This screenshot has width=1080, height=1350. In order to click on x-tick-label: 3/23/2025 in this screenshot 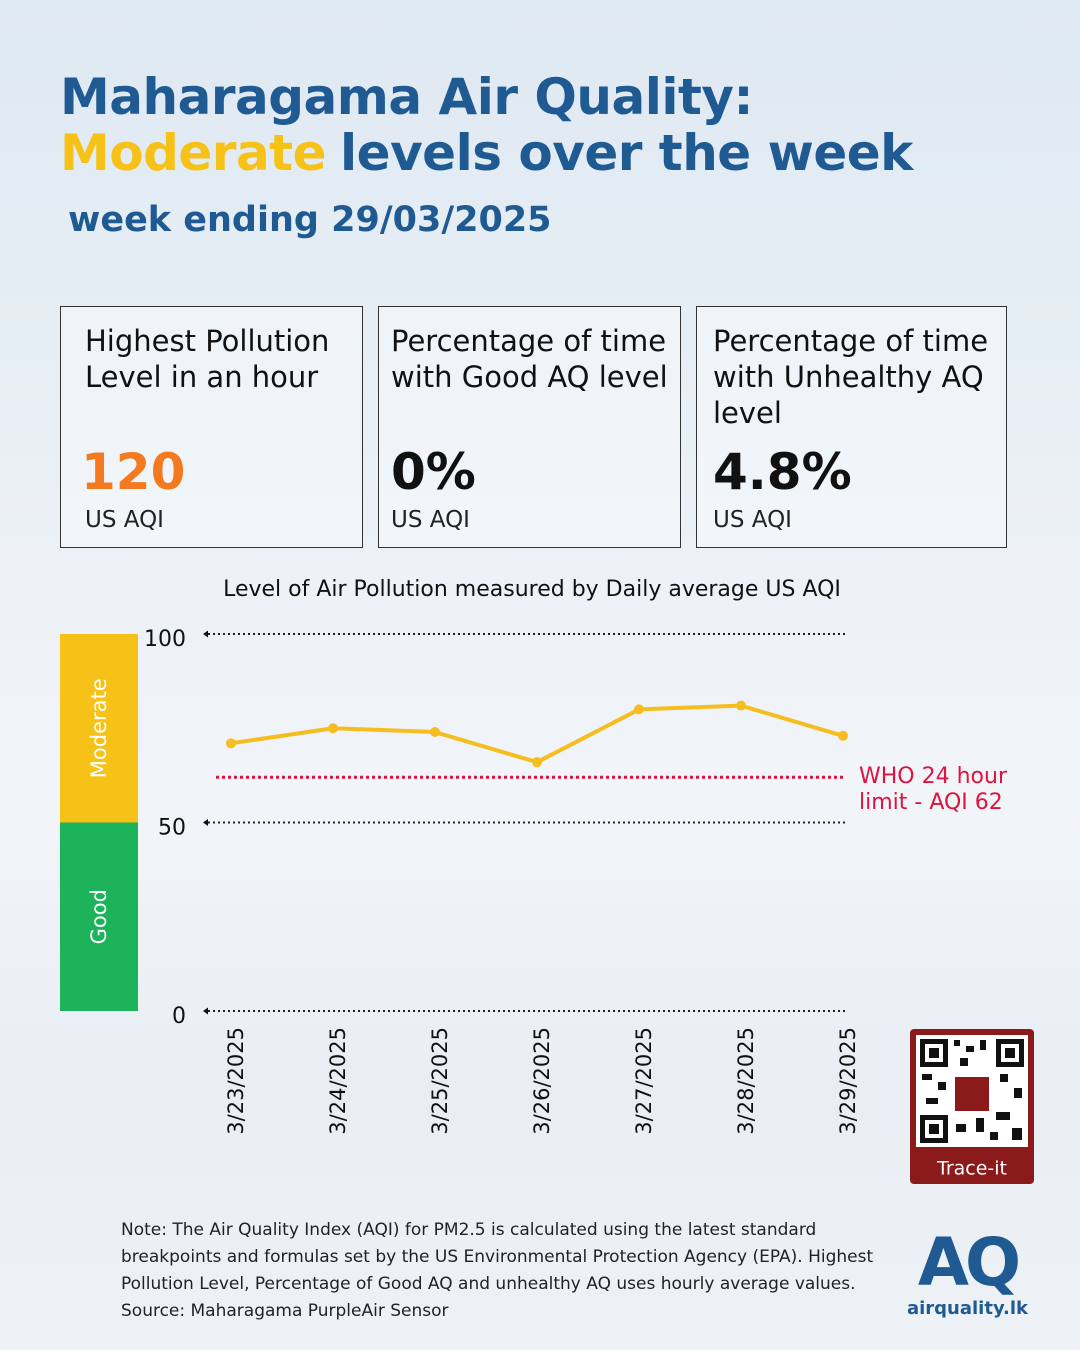, I will do `click(236, 1081)`.